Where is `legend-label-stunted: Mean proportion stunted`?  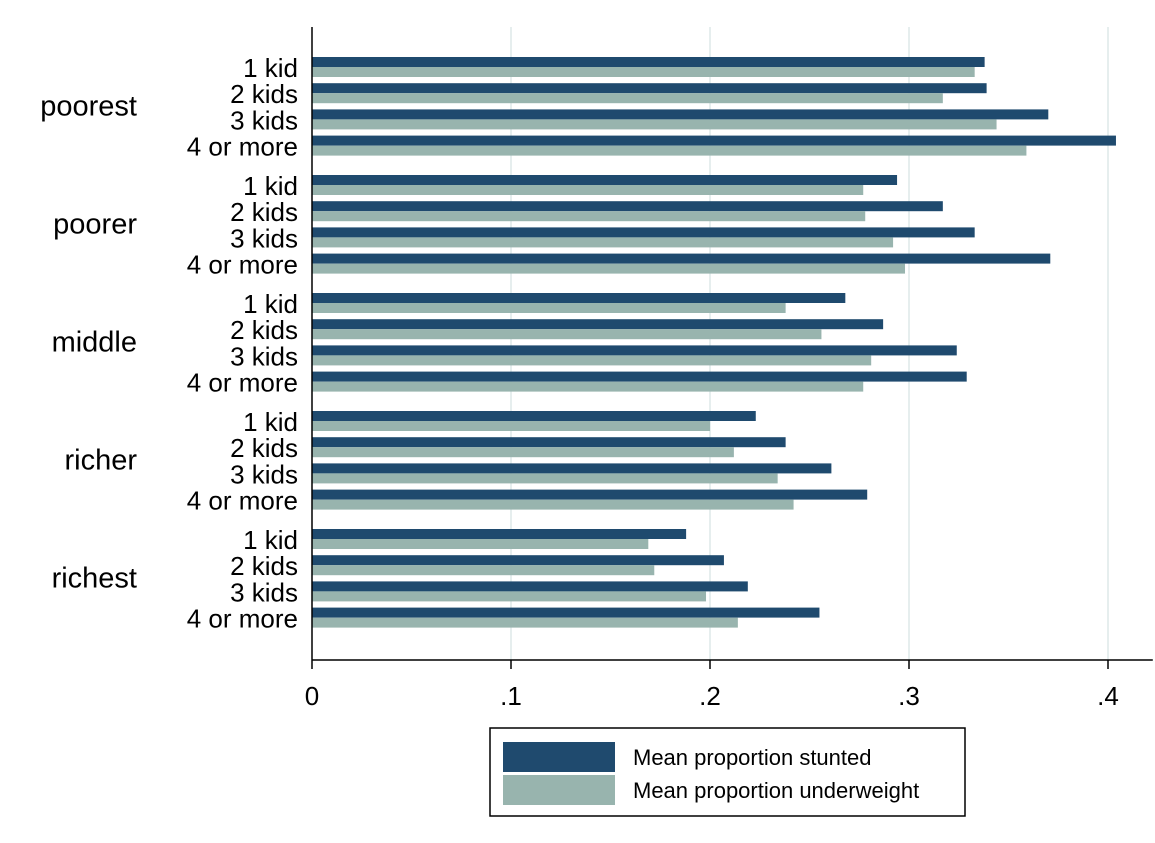 legend-label-stunted: Mean proportion stunted is located at coordinates (752, 757).